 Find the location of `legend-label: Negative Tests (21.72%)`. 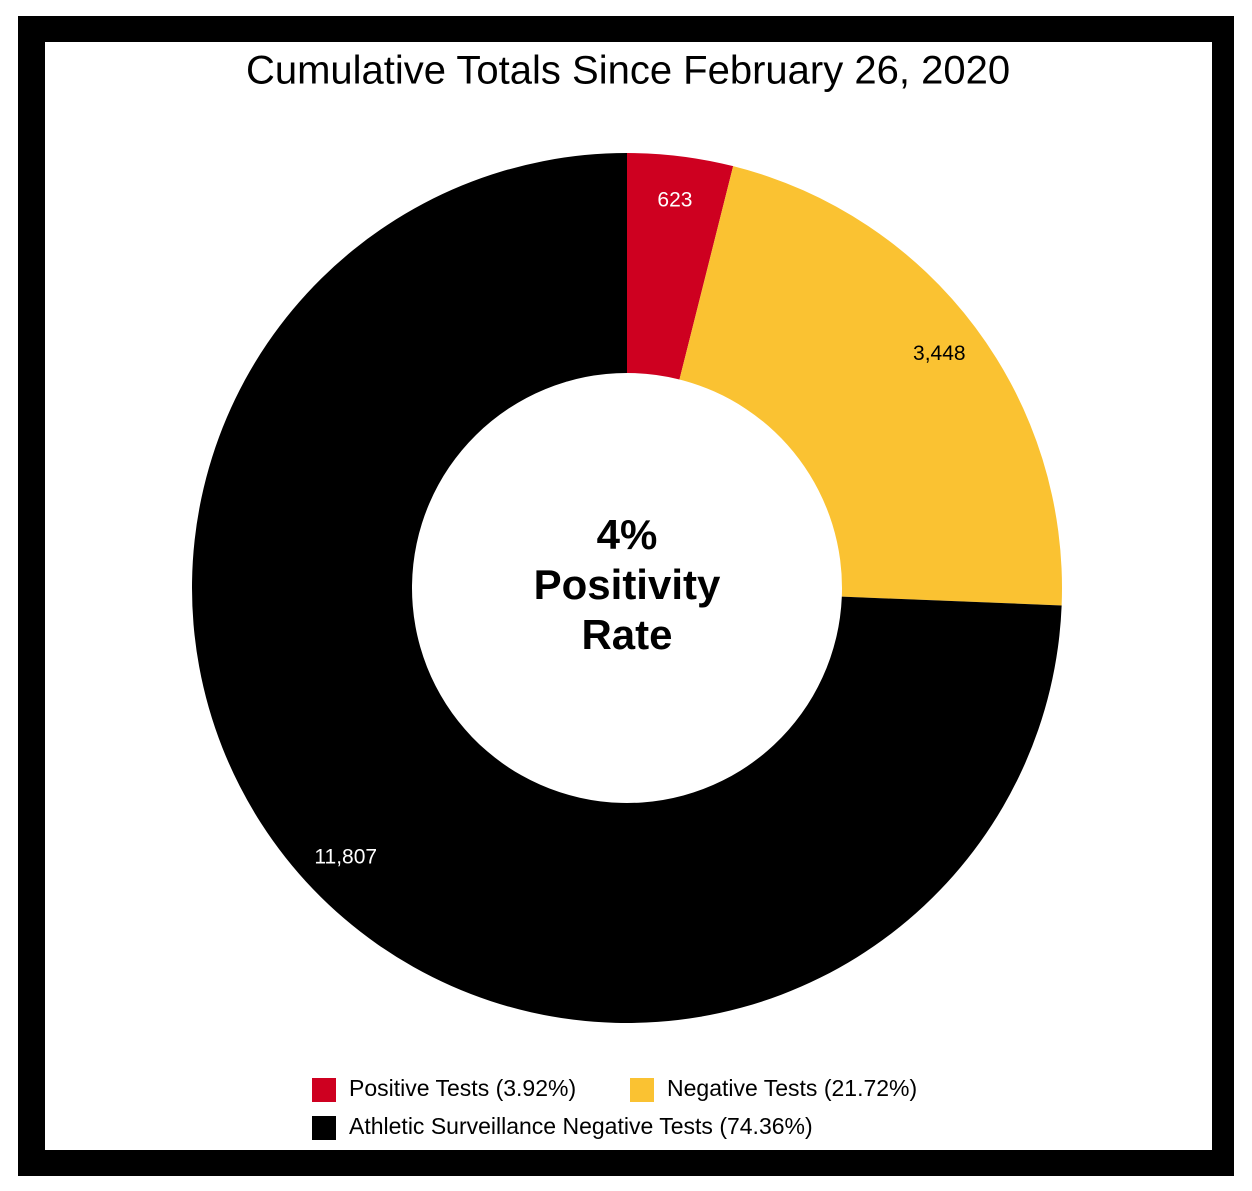

legend-label: Negative Tests (21.72%) is located at coordinates (792, 1088).